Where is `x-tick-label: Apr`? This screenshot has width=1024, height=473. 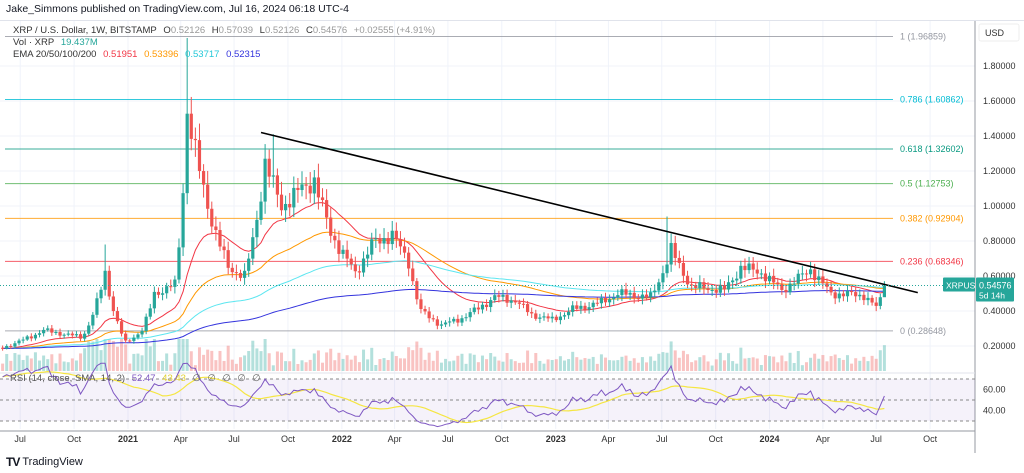 x-tick-label: Apr is located at coordinates (608, 439).